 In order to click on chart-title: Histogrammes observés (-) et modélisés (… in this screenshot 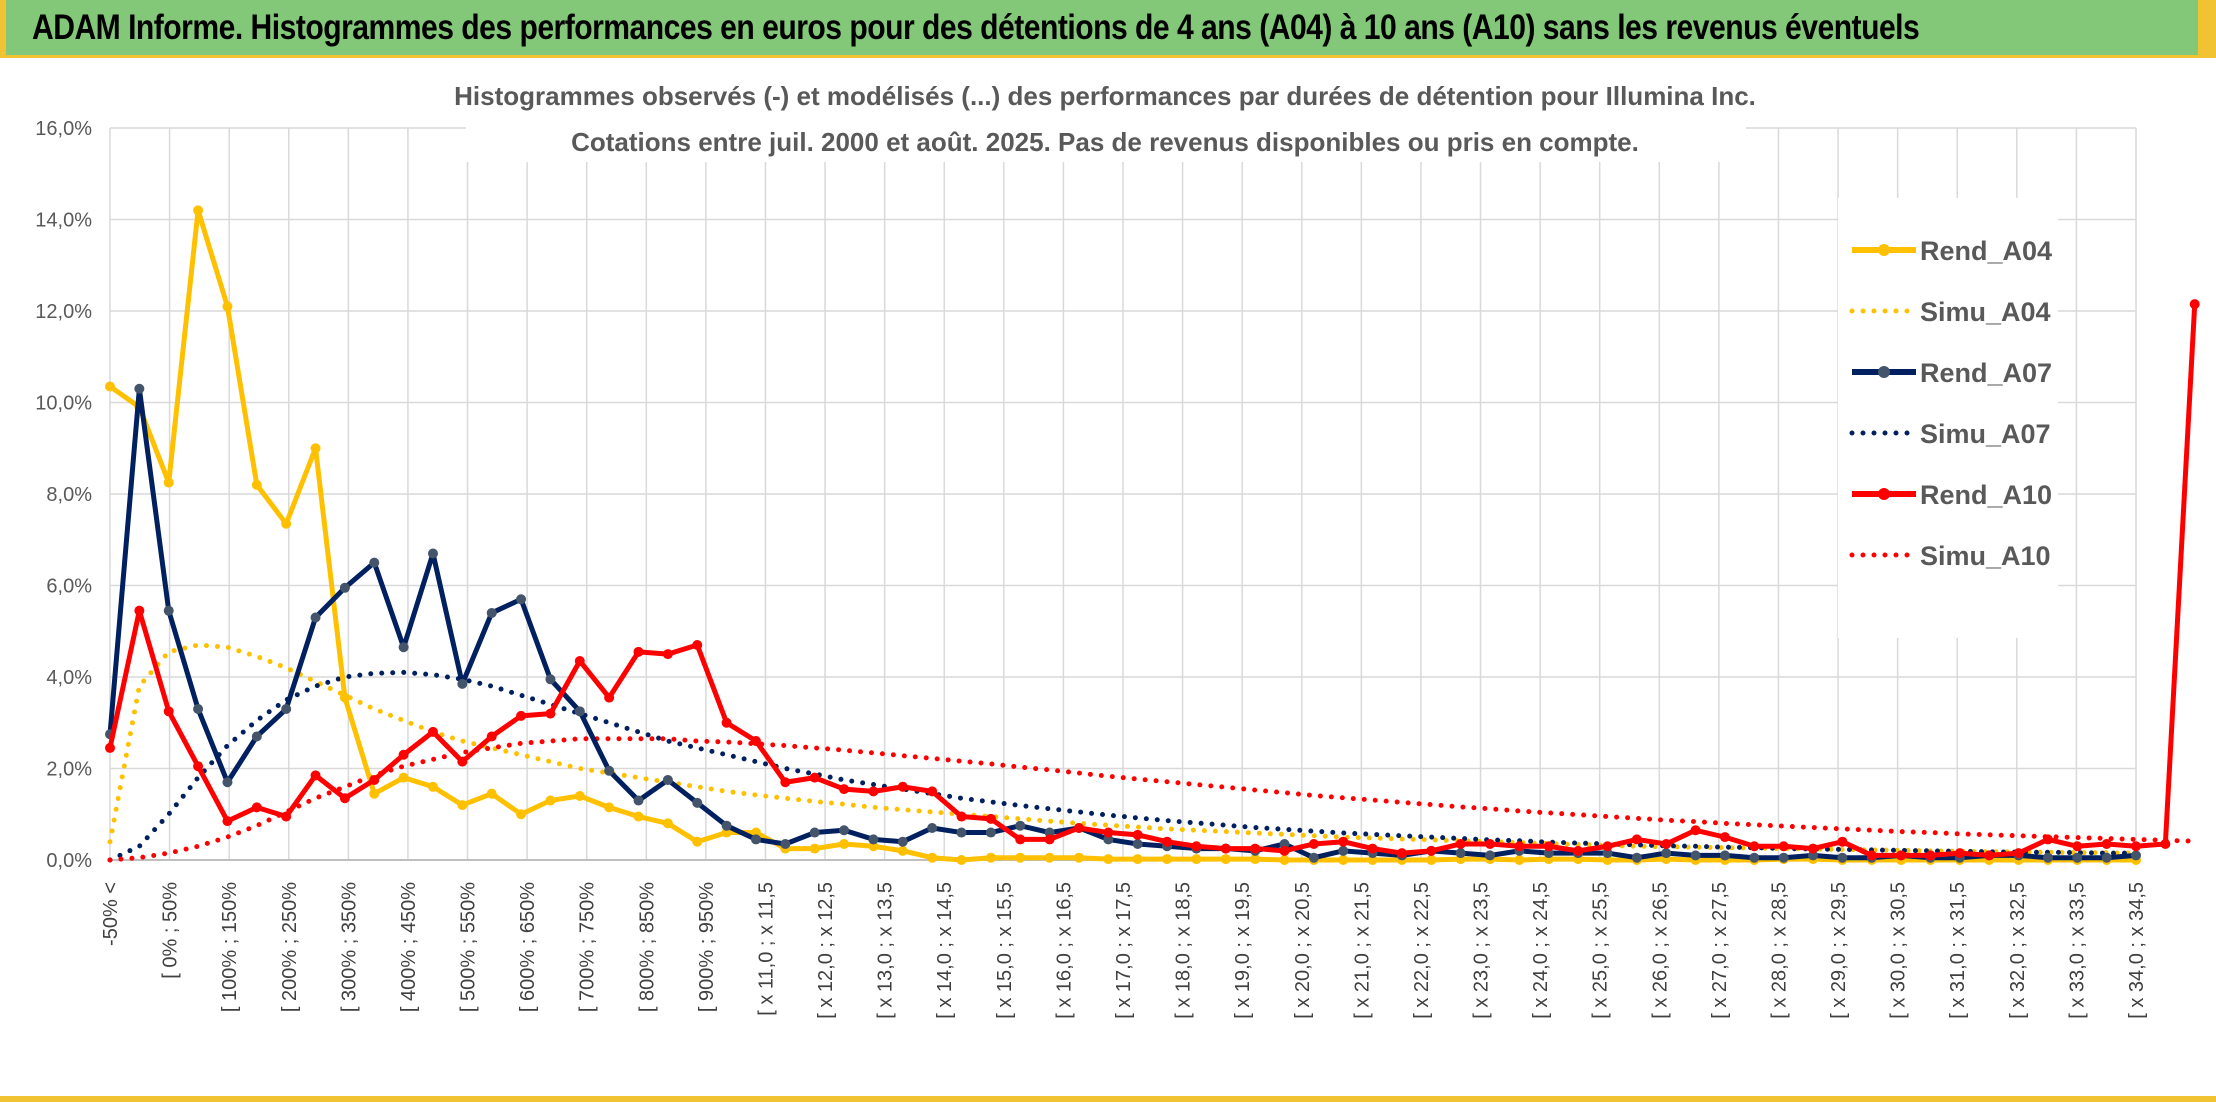, I will do `click(1105, 96)`.